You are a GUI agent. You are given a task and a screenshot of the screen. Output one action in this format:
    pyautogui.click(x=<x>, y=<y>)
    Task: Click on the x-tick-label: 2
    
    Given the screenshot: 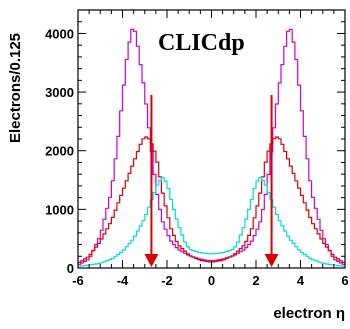 What is the action you would take?
    pyautogui.click(x=255, y=280)
    